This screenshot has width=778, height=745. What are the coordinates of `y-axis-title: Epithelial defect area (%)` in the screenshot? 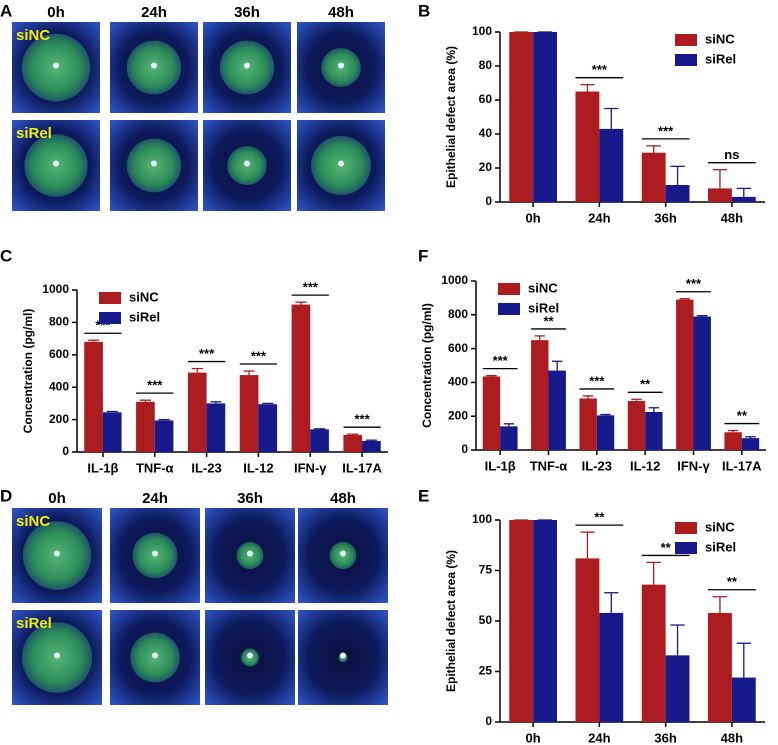 It's located at (451, 117).